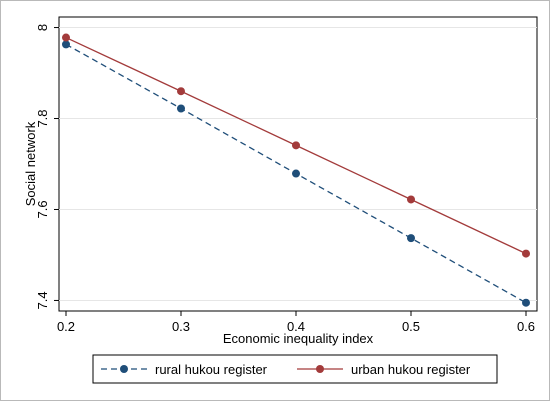  Describe the element at coordinates (42, 300) in the screenshot. I see `y-tick-label: 7.4` at that location.